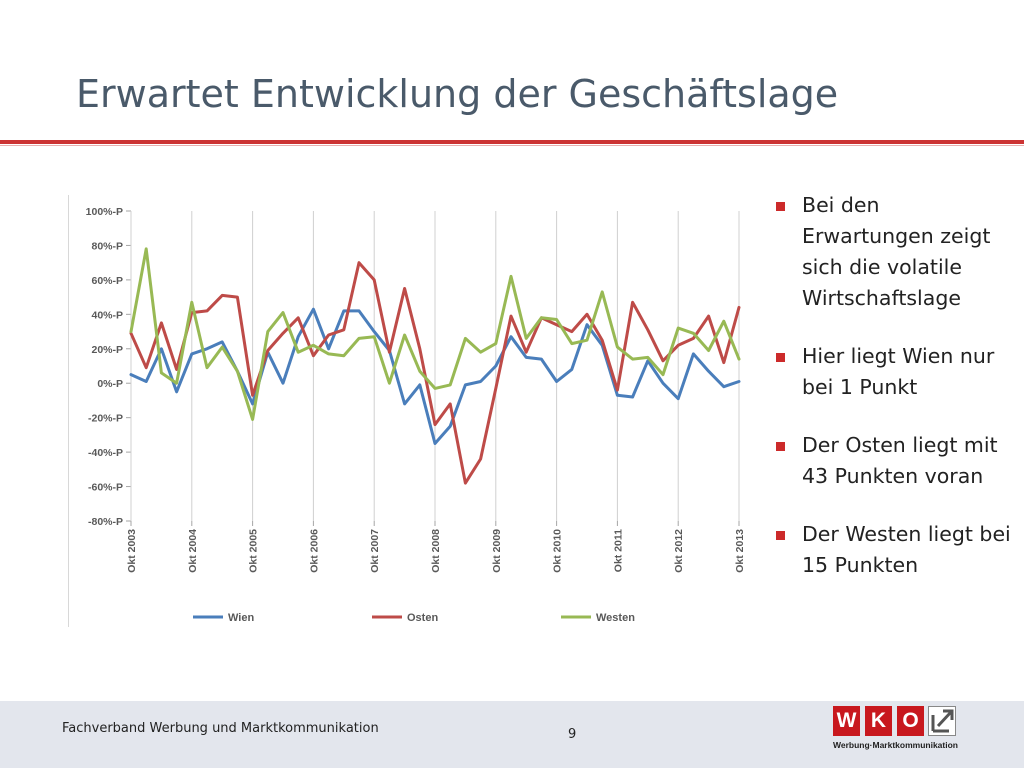 This screenshot has width=1024, height=768. I want to click on logo-letter-w: W, so click(846, 721).